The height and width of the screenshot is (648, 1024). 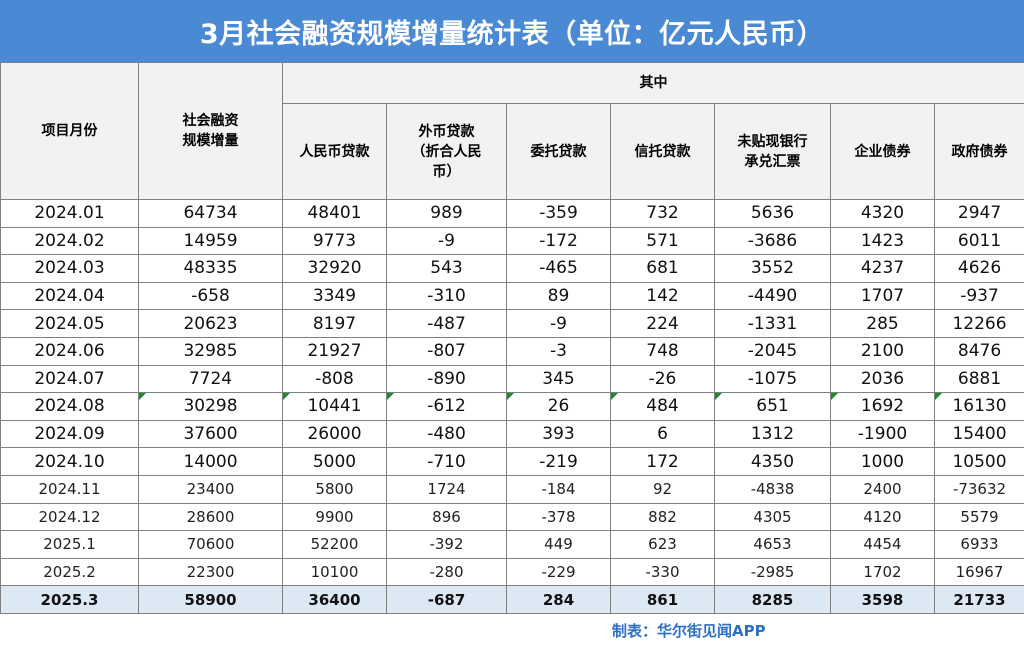 What do you see at coordinates (446, 572) in the screenshot?
I see `cell-fx: -280` at bounding box center [446, 572].